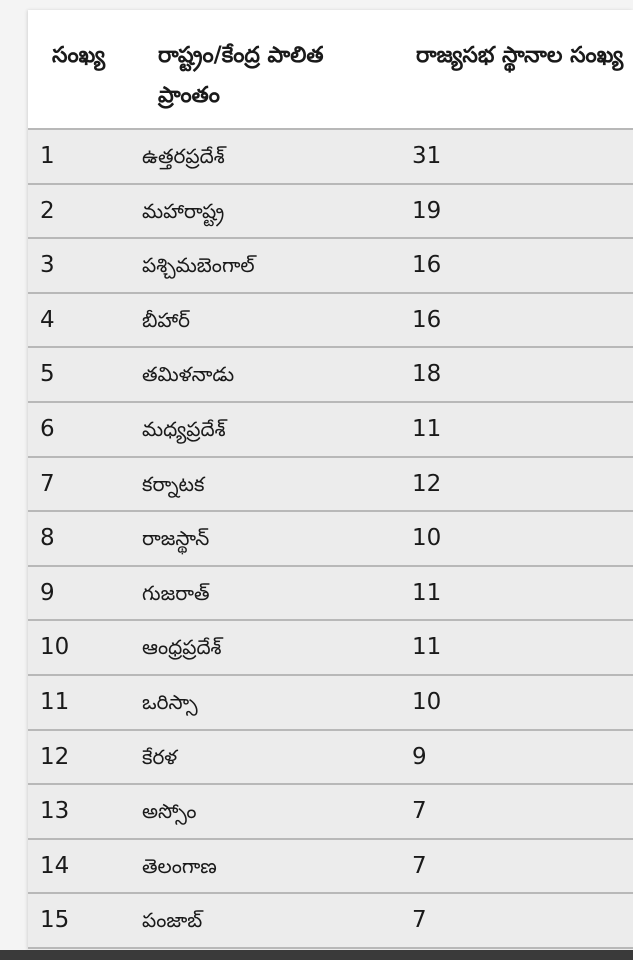 This screenshot has height=960, width=633. I want to click on state-cell: తెలంగాణ, so click(179, 865).